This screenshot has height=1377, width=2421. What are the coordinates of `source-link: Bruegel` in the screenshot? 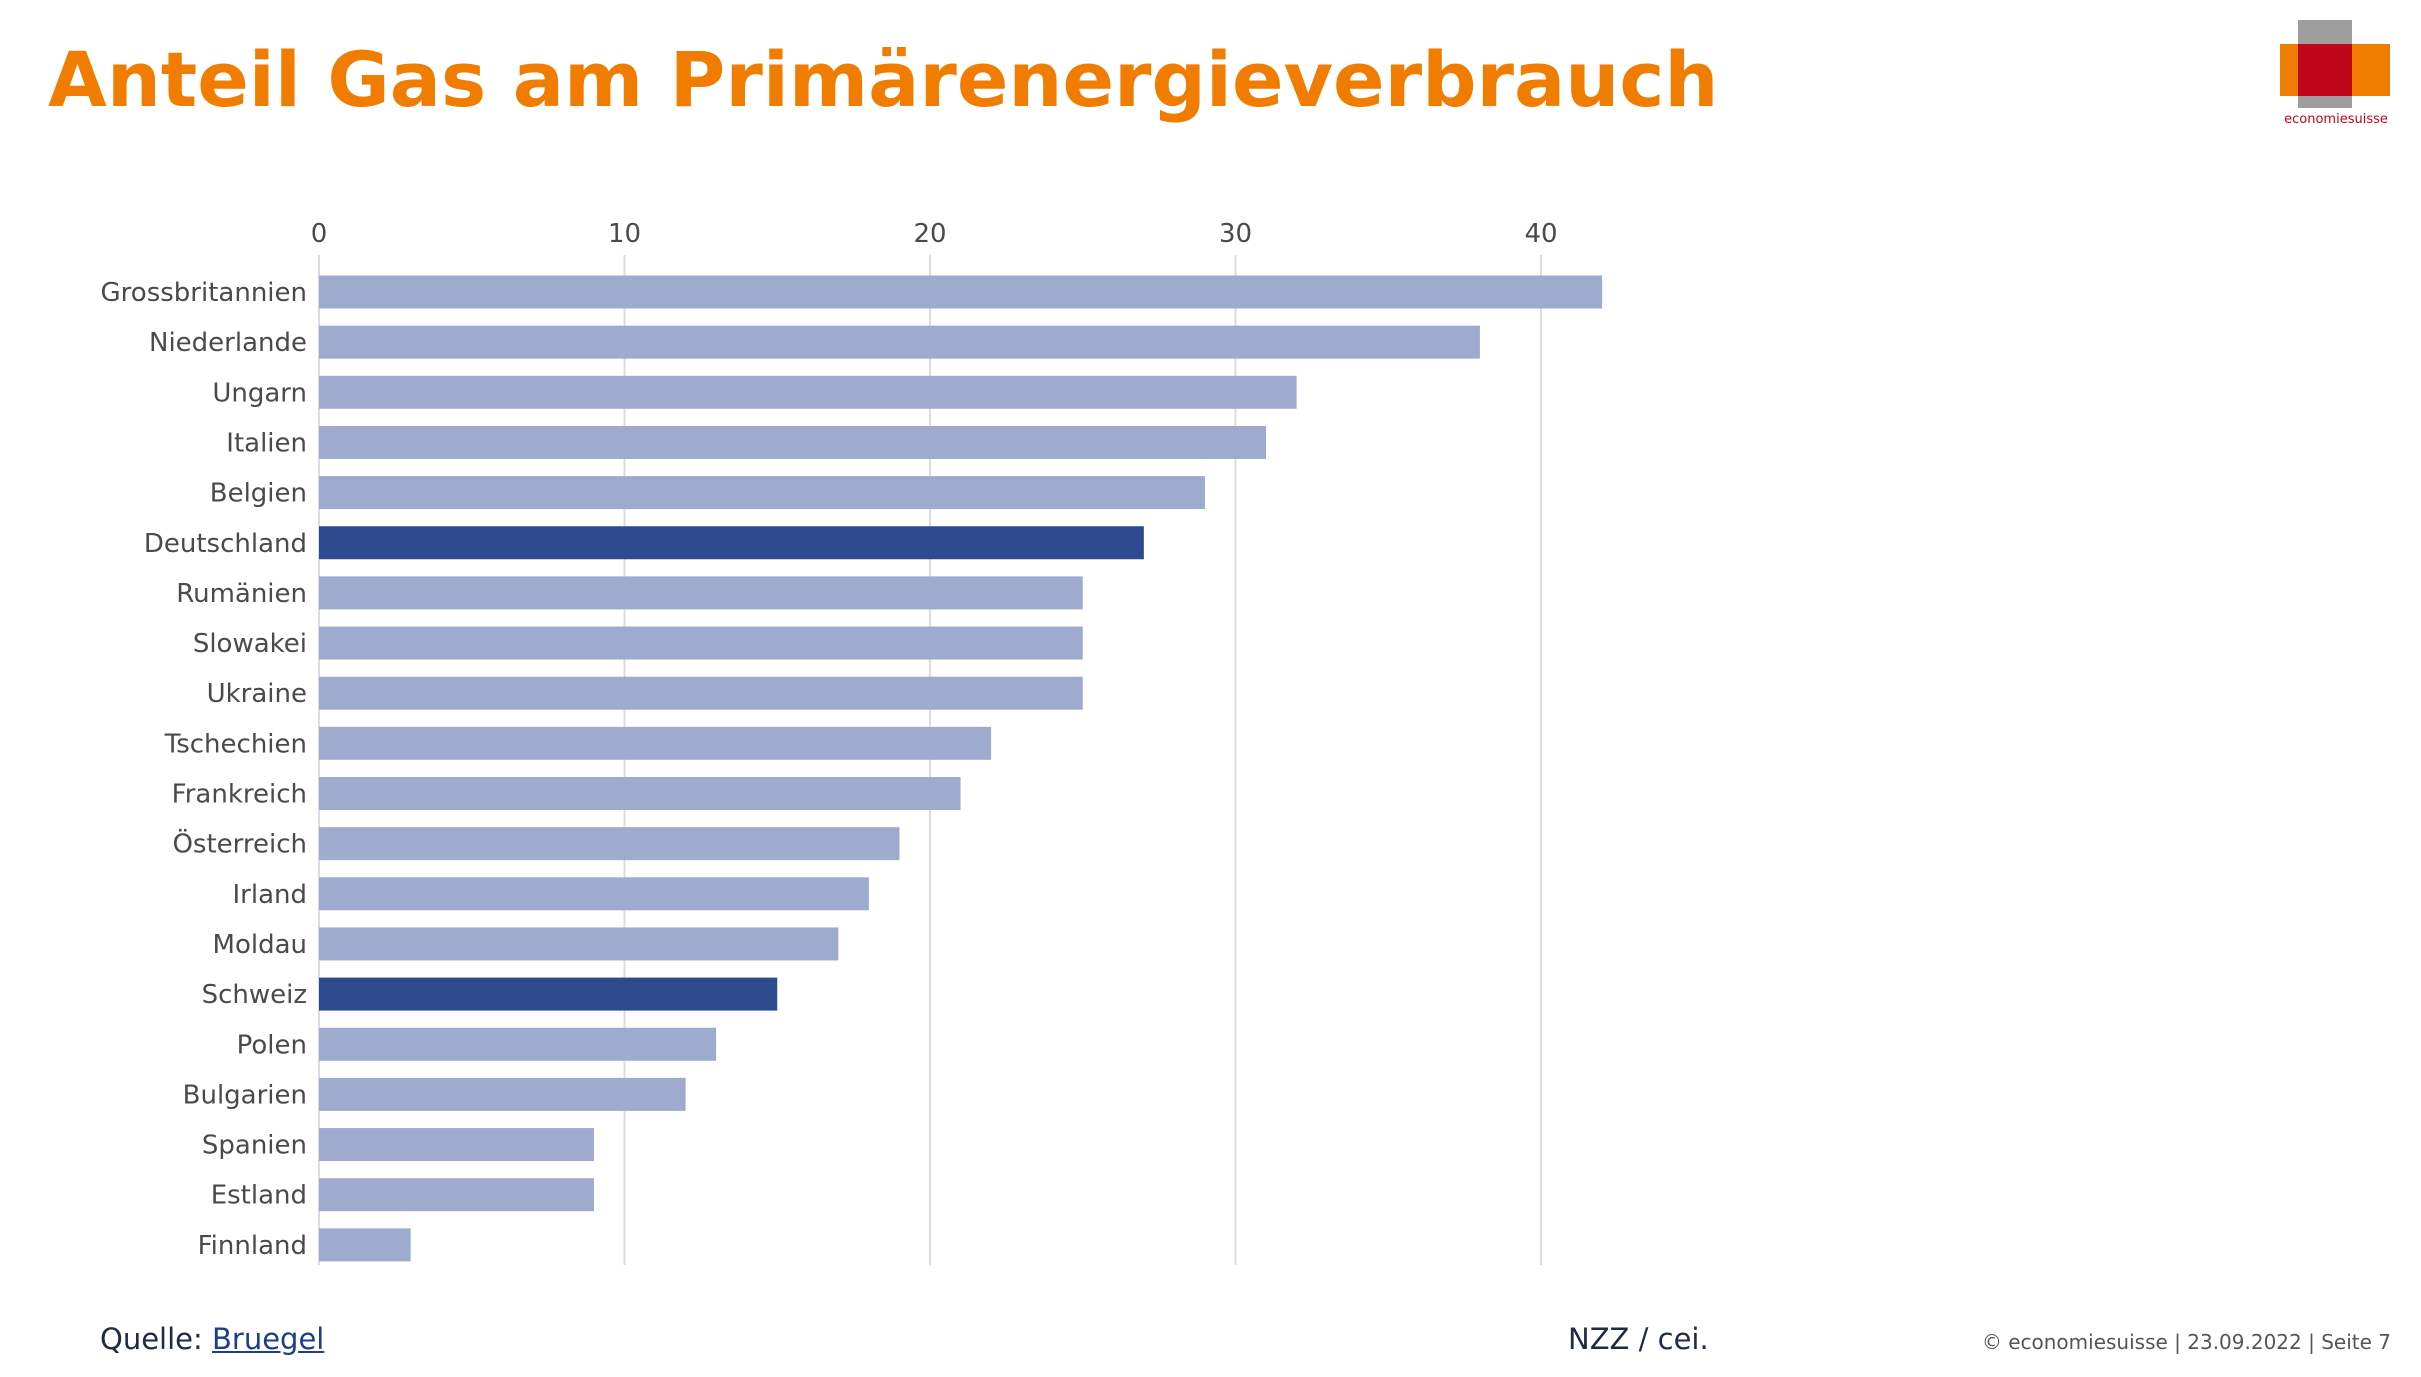 It's located at (268, 1339).